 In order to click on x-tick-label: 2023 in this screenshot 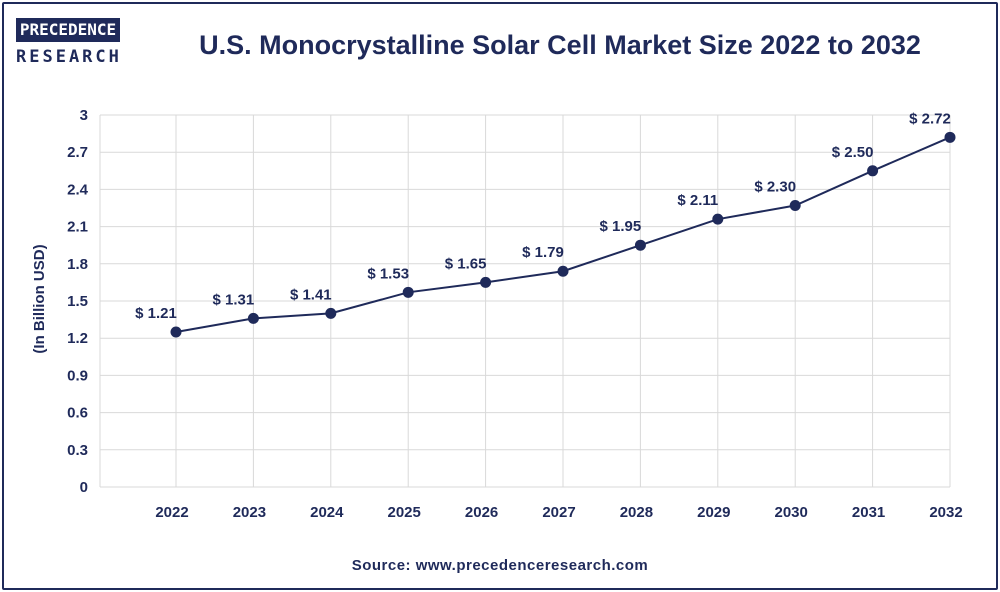, I will do `click(249, 512)`.